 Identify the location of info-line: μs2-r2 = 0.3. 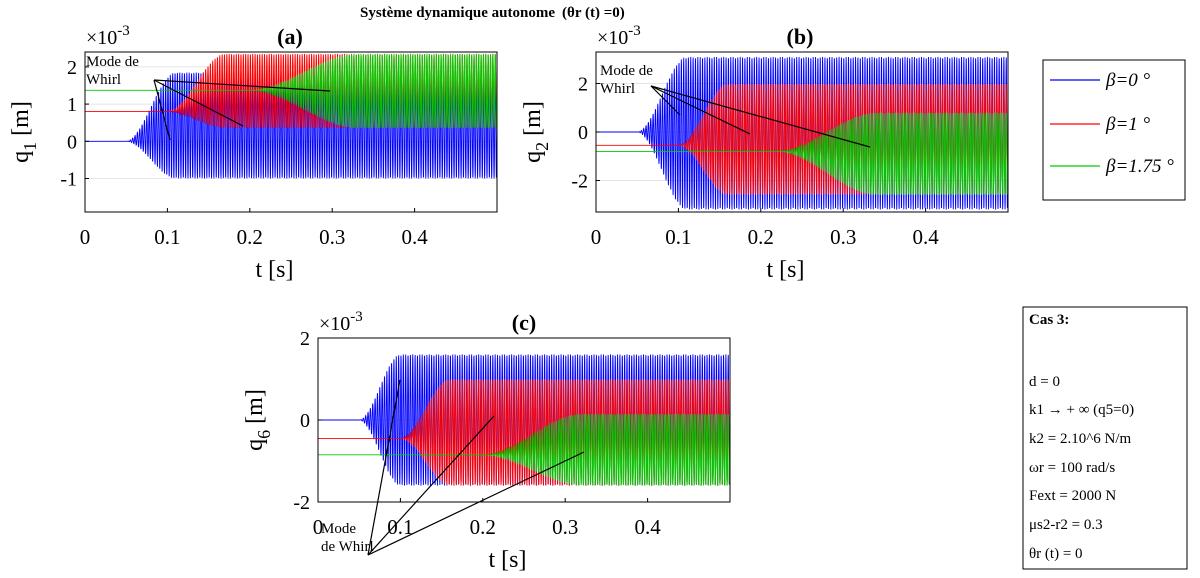
(1066, 525).